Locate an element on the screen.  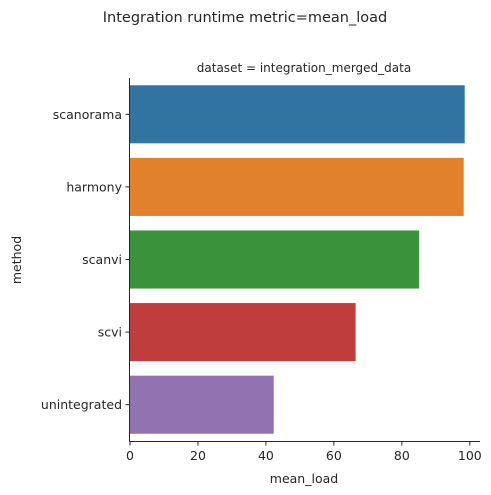
x-tick-label-40: 40 is located at coordinates (266, 455).